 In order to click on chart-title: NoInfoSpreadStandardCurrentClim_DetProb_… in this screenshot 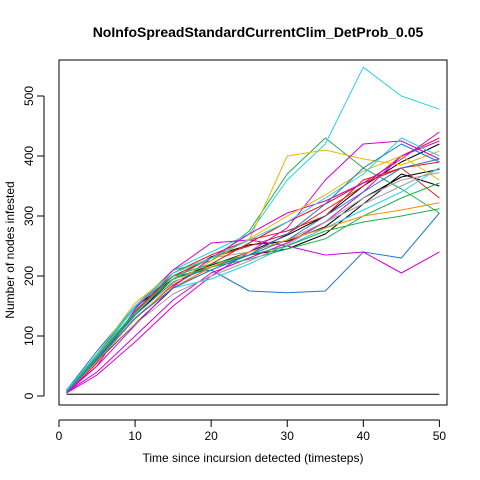, I will do `click(258, 32)`.